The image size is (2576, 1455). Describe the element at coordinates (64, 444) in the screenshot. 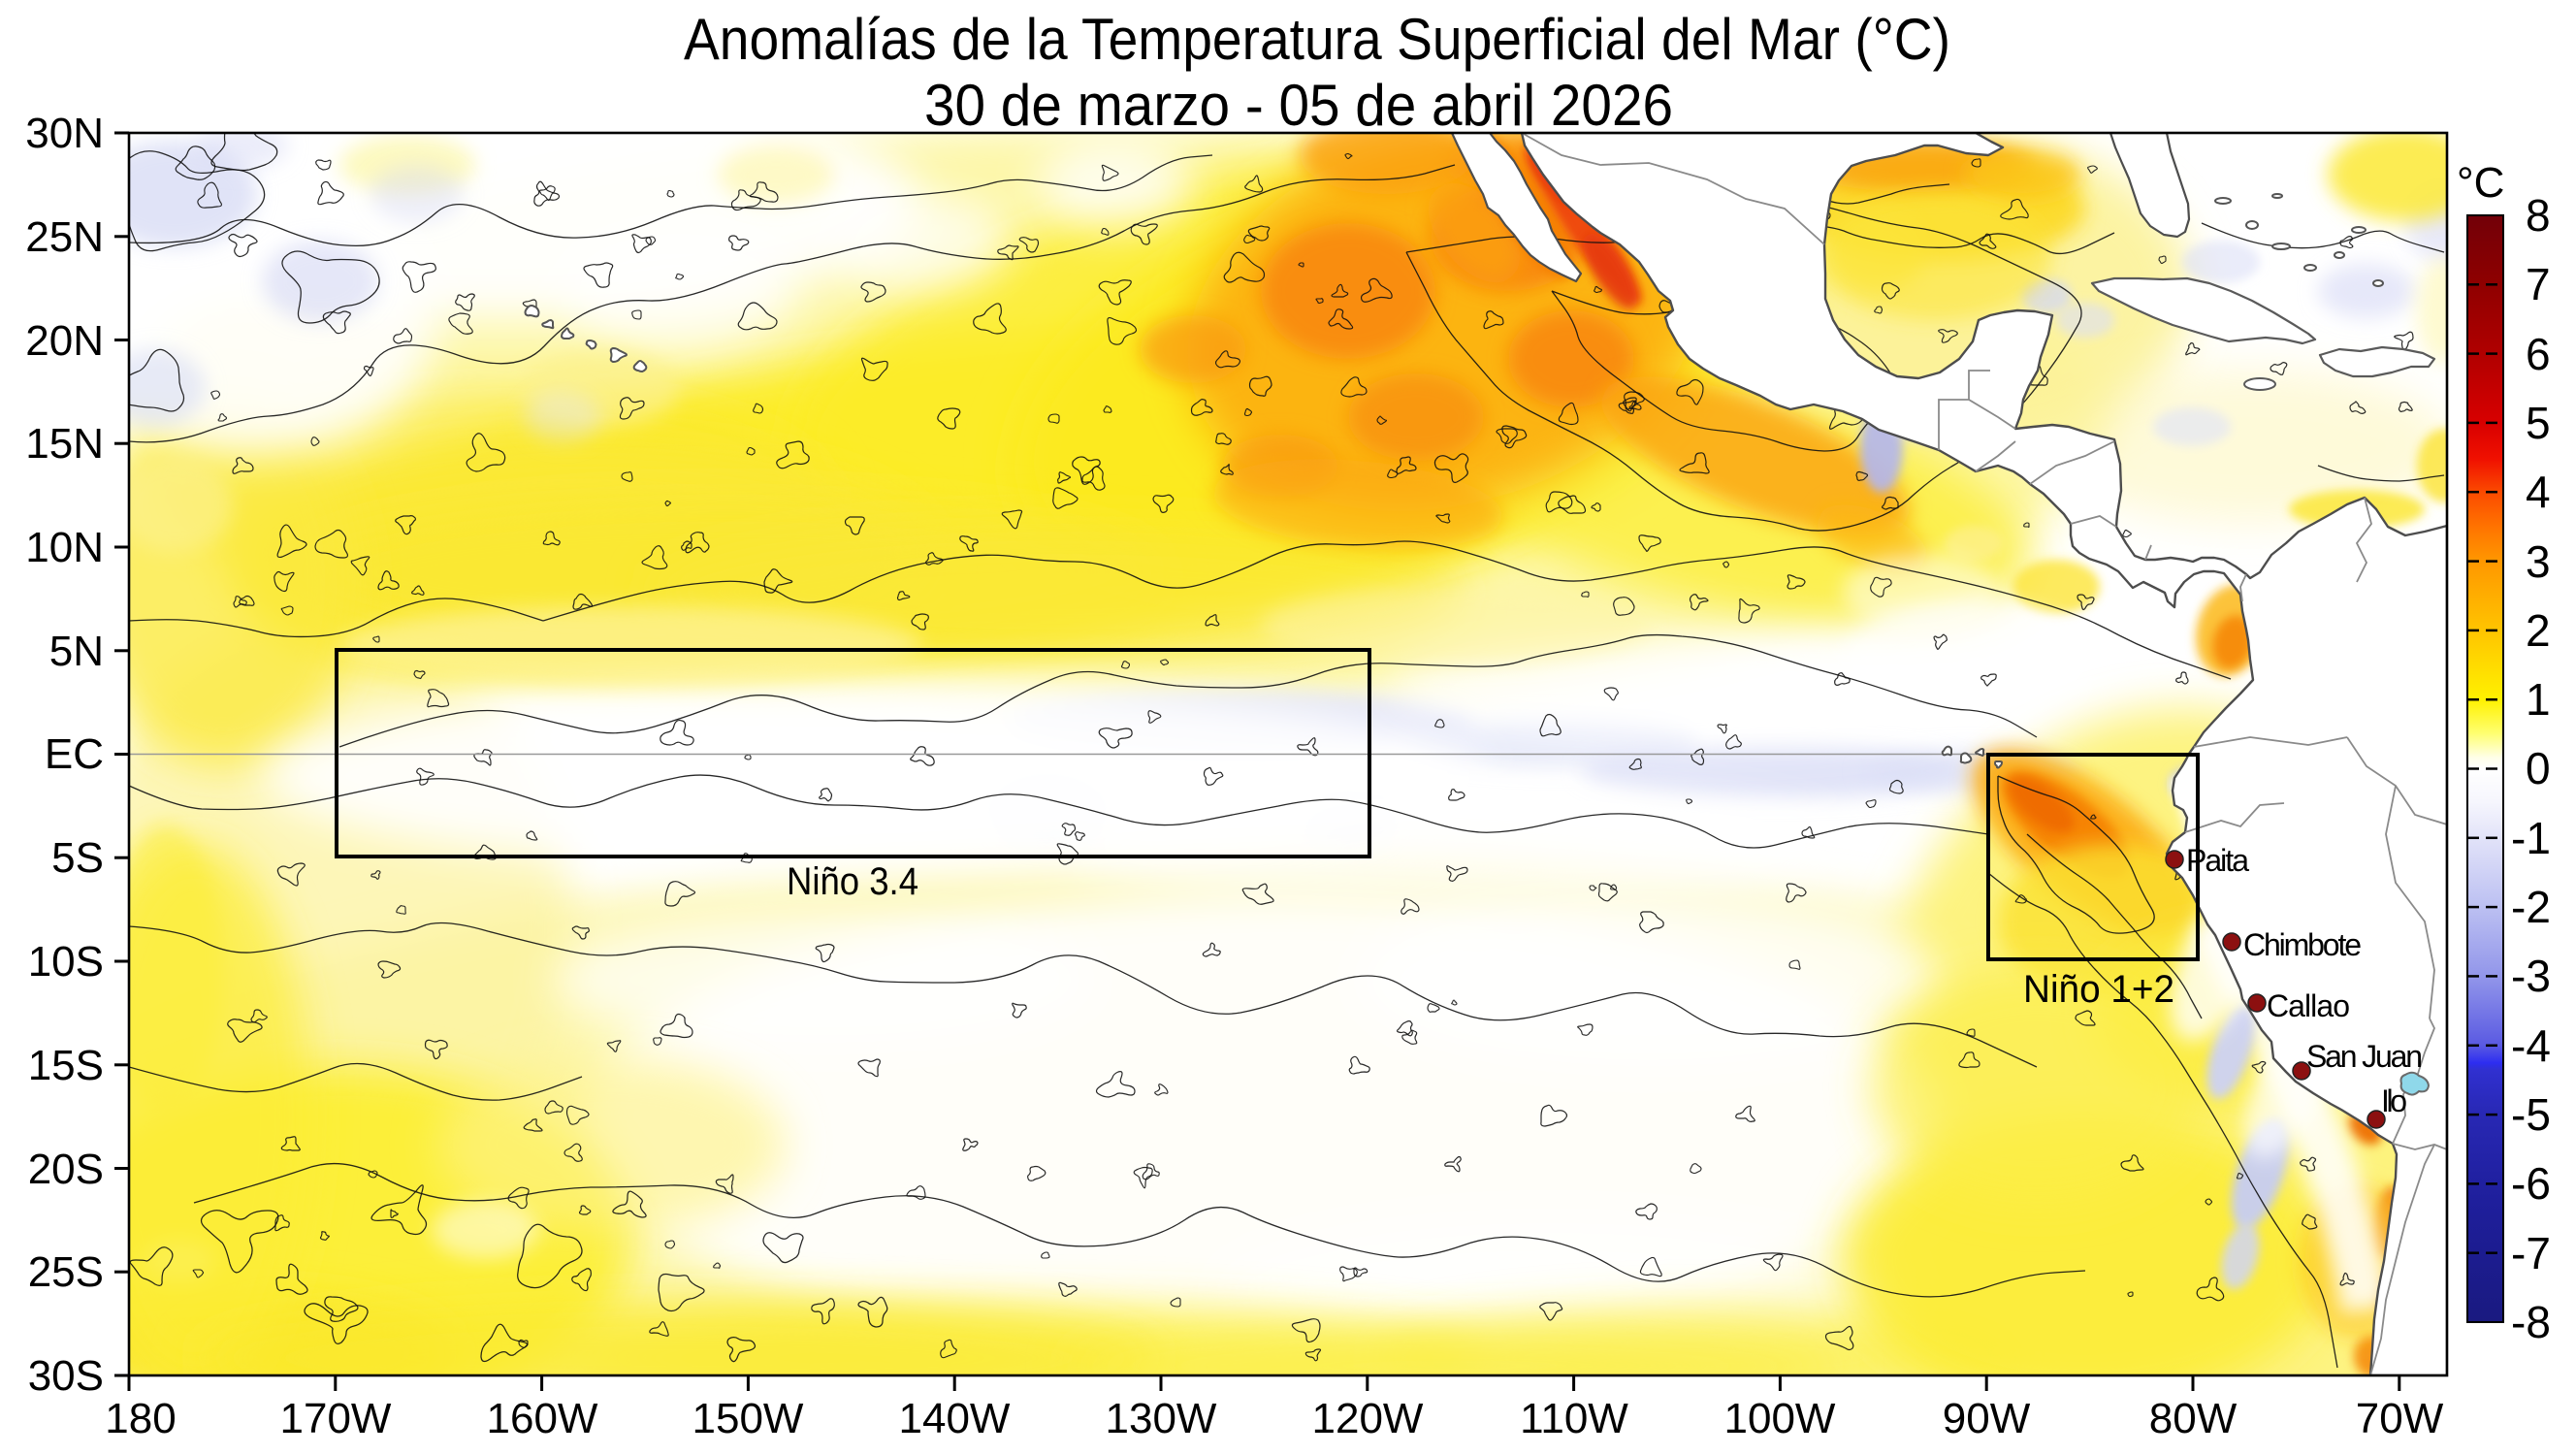

I see `svg-text: 15N` at that location.